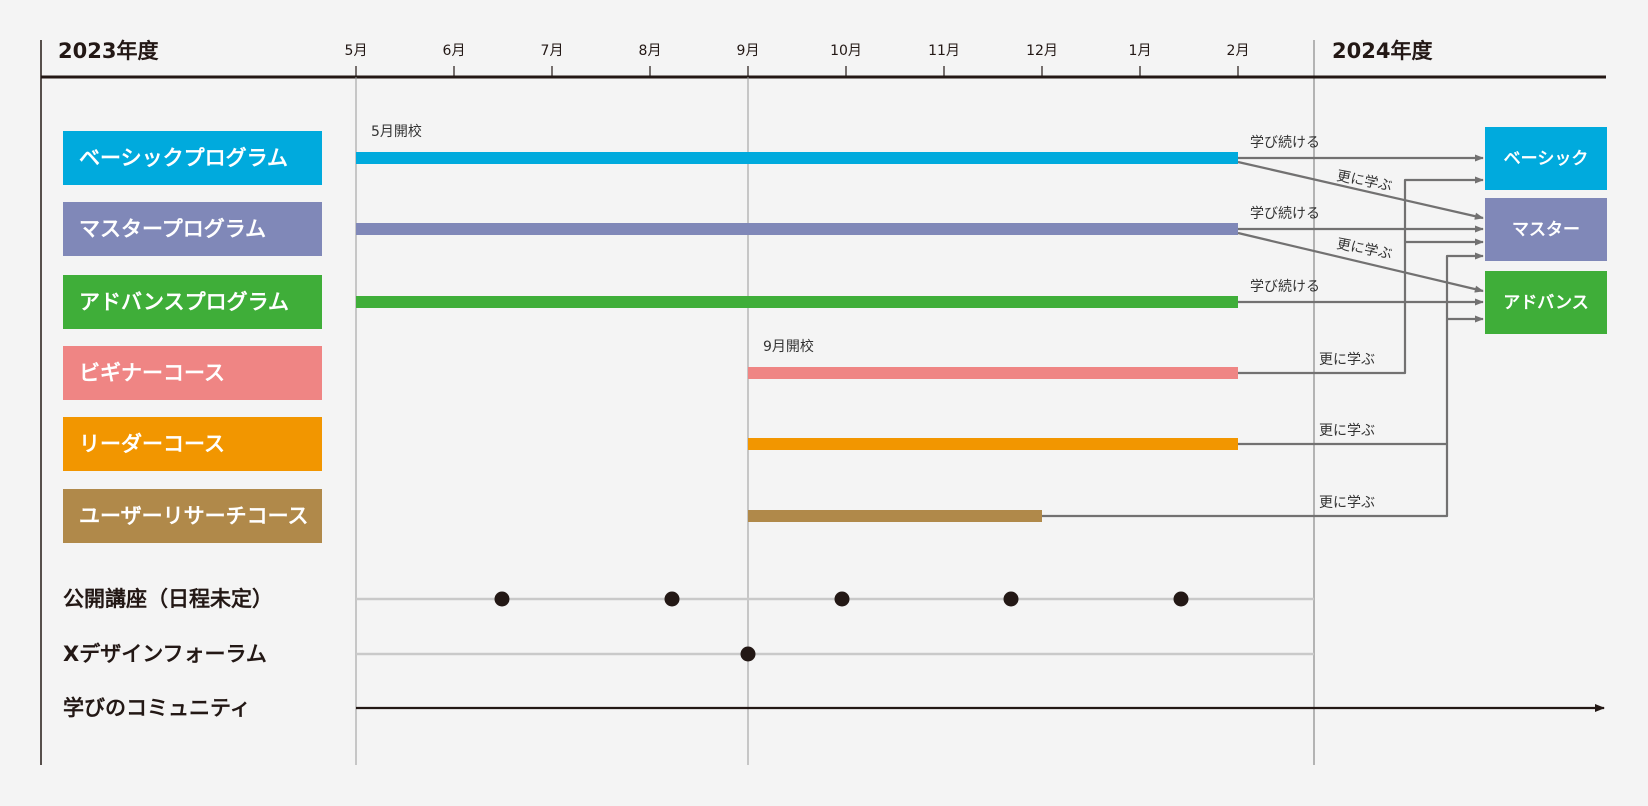 The image size is (1648, 806). I want to click on destination-box-advance, so click(1546, 302).